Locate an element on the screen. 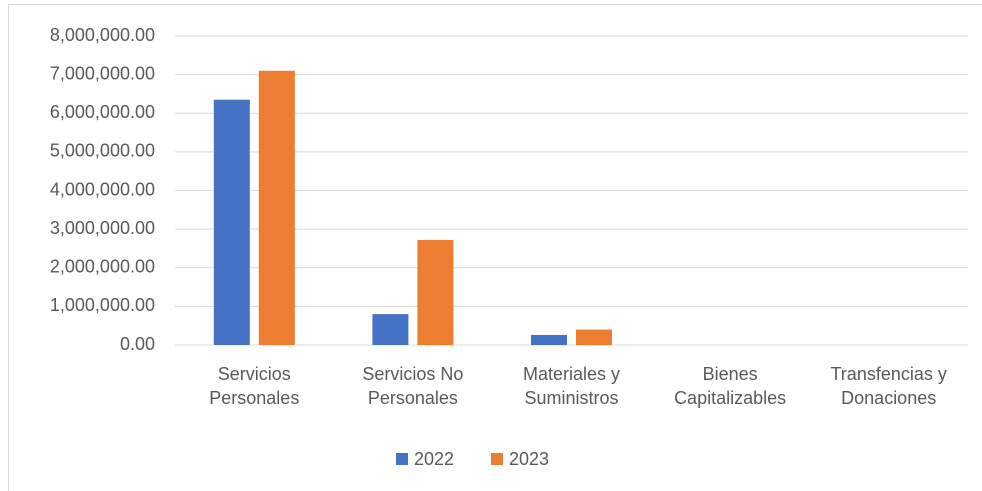 Image resolution: width=982 pixels, height=491 pixels. x-tick-label: Servicios Personales is located at coordinates (254, 386).